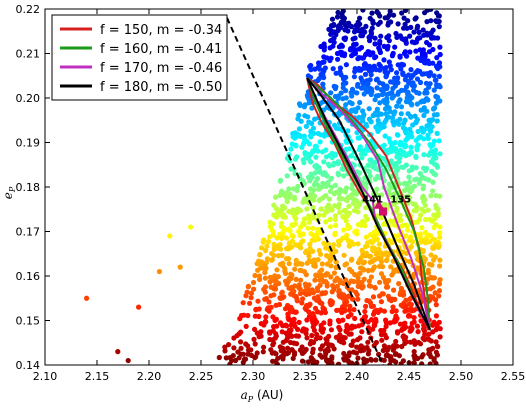 The width and height of the screenshot is (526, 408). Describe the element at coordinates (409, 376) in the screenshot. I see `x-tick-label: 2.45` at that location.